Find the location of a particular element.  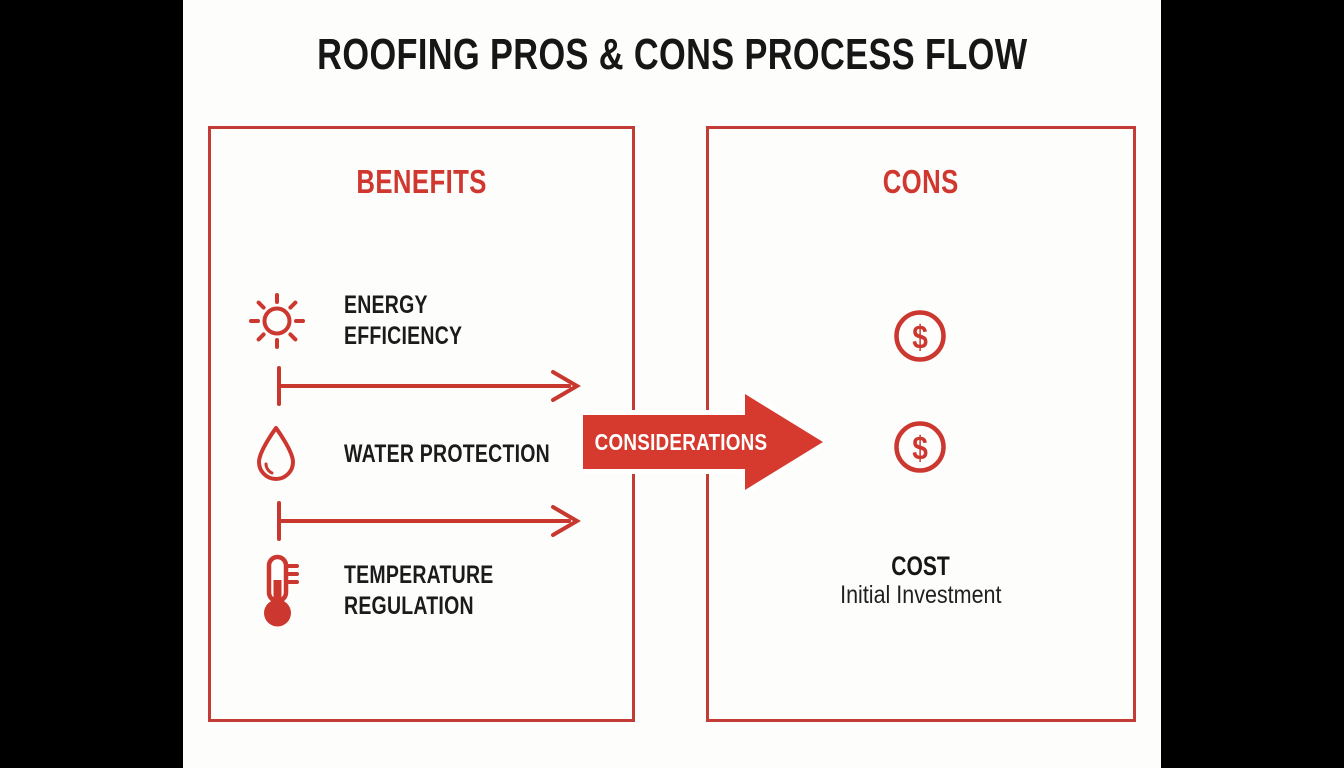

benefit-label-energy-efficiency: ENERGY EFFICIENCY is located at coordinates (403, 320).